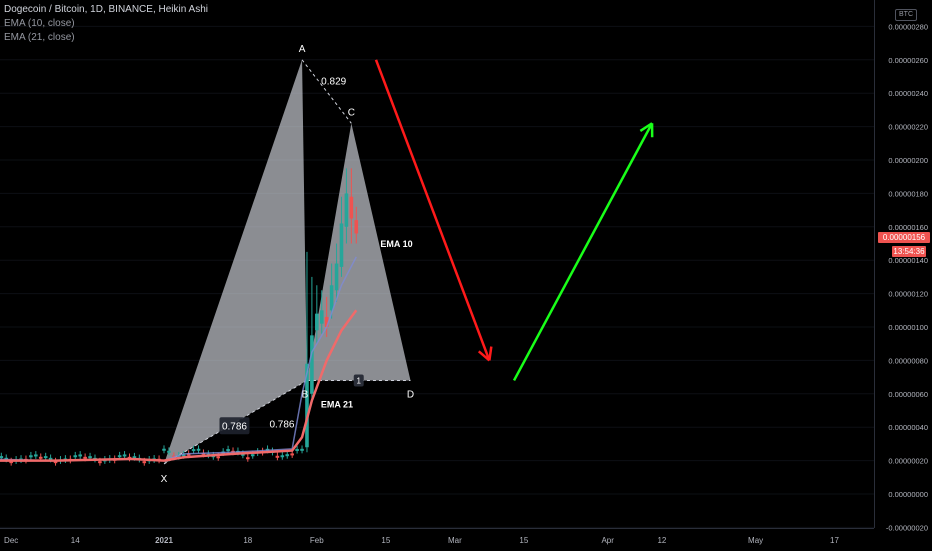 This screenshot has width=932, height=551. What do you see at coordinates (906, 15) in the screenshot?
I see `currency-badge: BTC` at bounding box center [906, 15].